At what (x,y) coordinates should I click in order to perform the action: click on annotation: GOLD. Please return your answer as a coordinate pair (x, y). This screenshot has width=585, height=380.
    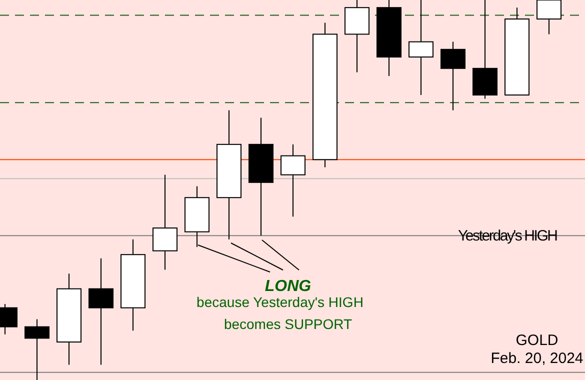
    Looking at the image, I should click on (537, 340).